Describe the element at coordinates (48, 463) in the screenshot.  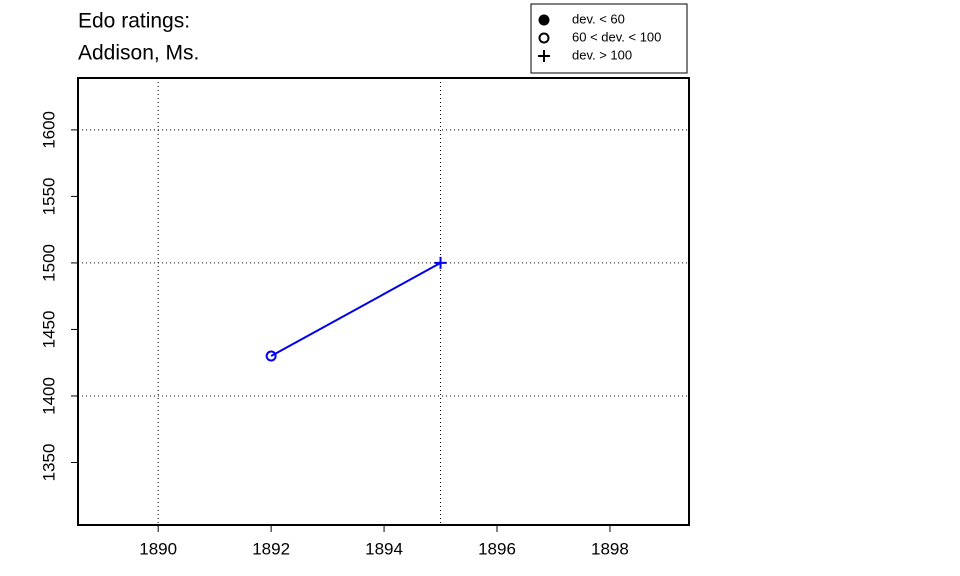
I see `y-tick-label: 1350` at that location.